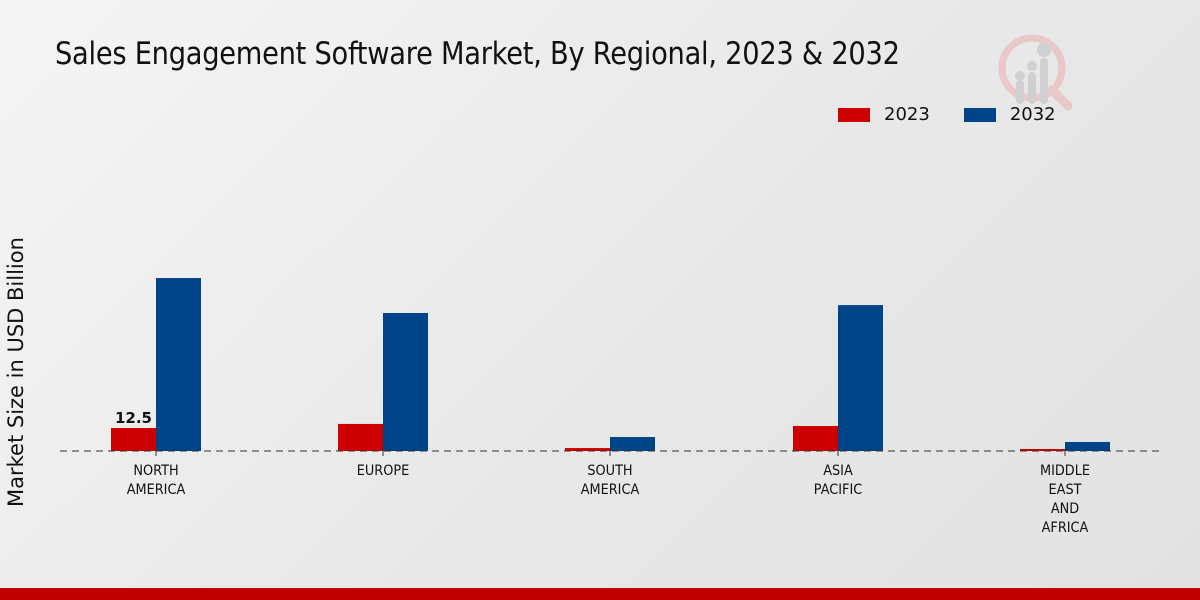  What do you see at coordinates (133, 418) in the screenshot?
I see `data-label: 12.5` at bounding box center [133, 418].